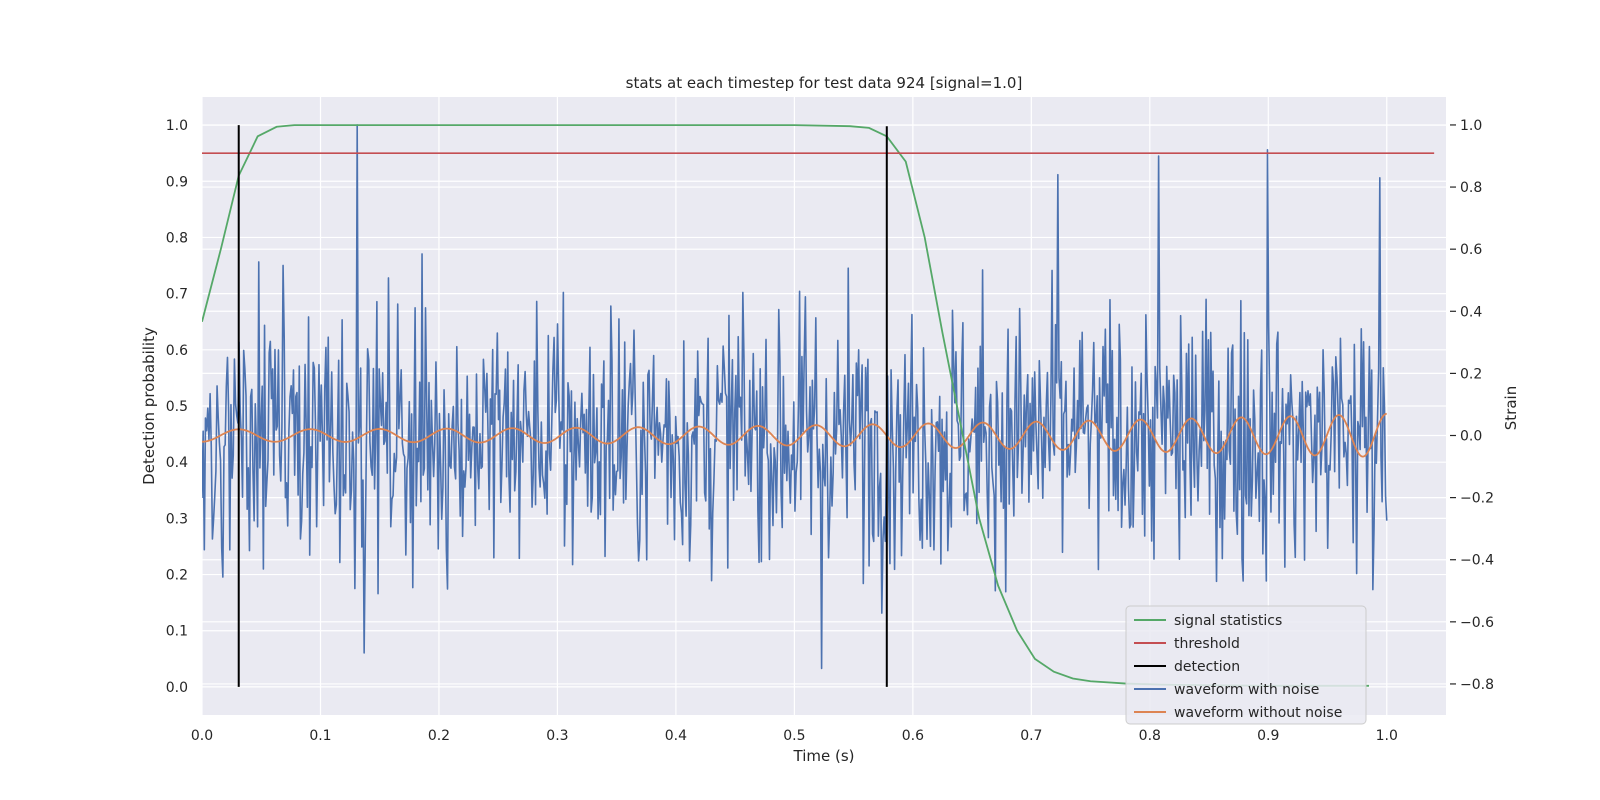  What do you see at coordinates (1207, 644) in the screenshot?
I see `legend-label: threshold` at bounding box center [1207, 644].